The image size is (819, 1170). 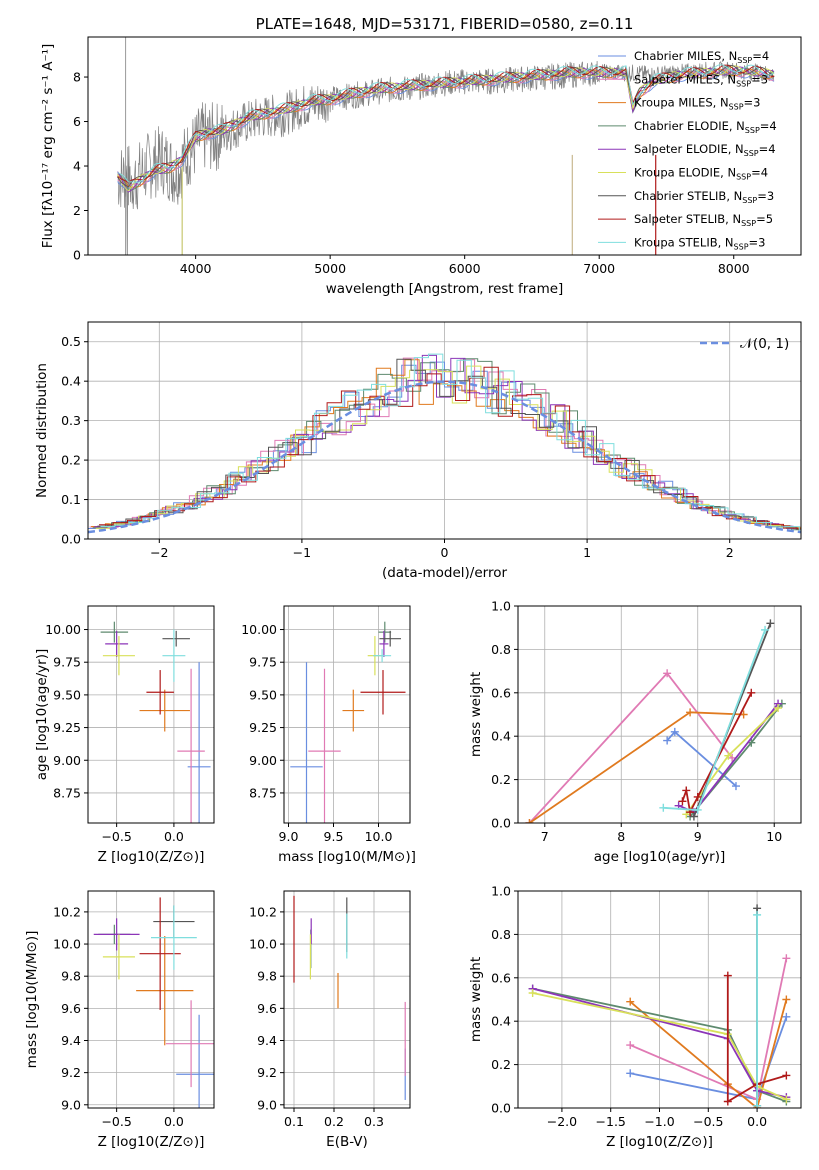 What do you see at coordinates (599, 268) in the screenshot?
I see `x-tick-label: 7000` at bounding box center [599, 268].